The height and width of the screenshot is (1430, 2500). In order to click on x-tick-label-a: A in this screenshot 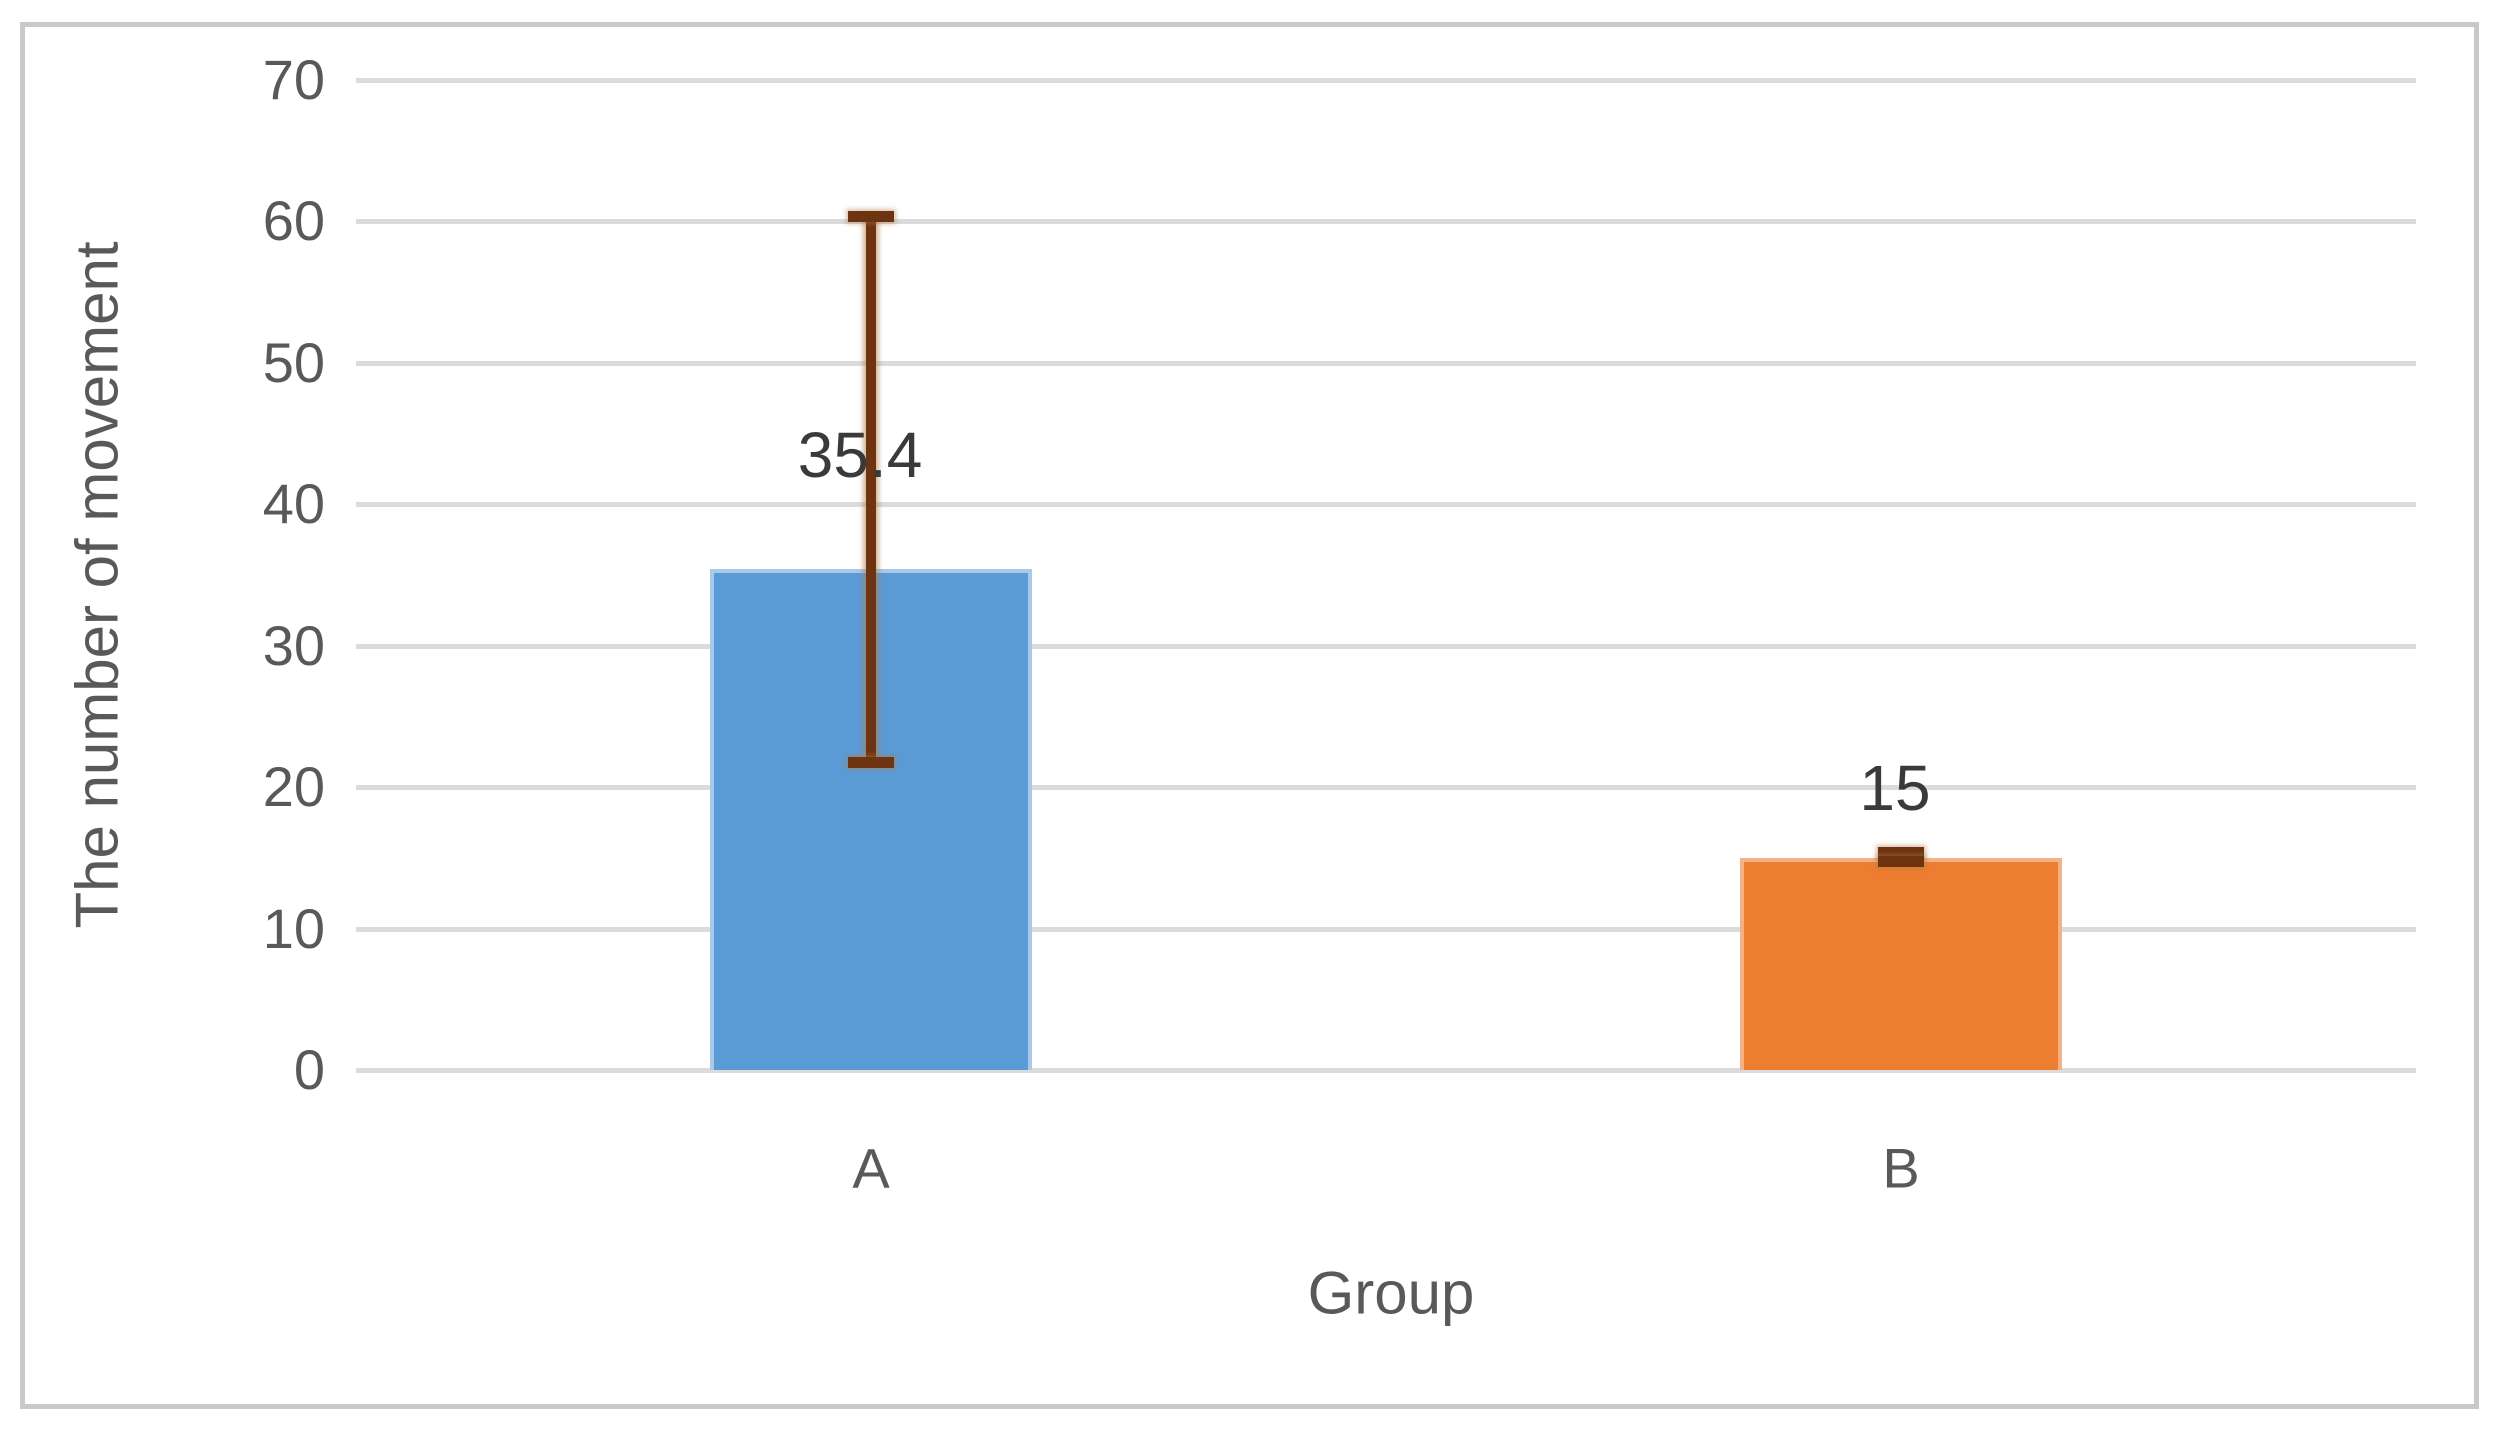, I will do `click(871, 1168)`.